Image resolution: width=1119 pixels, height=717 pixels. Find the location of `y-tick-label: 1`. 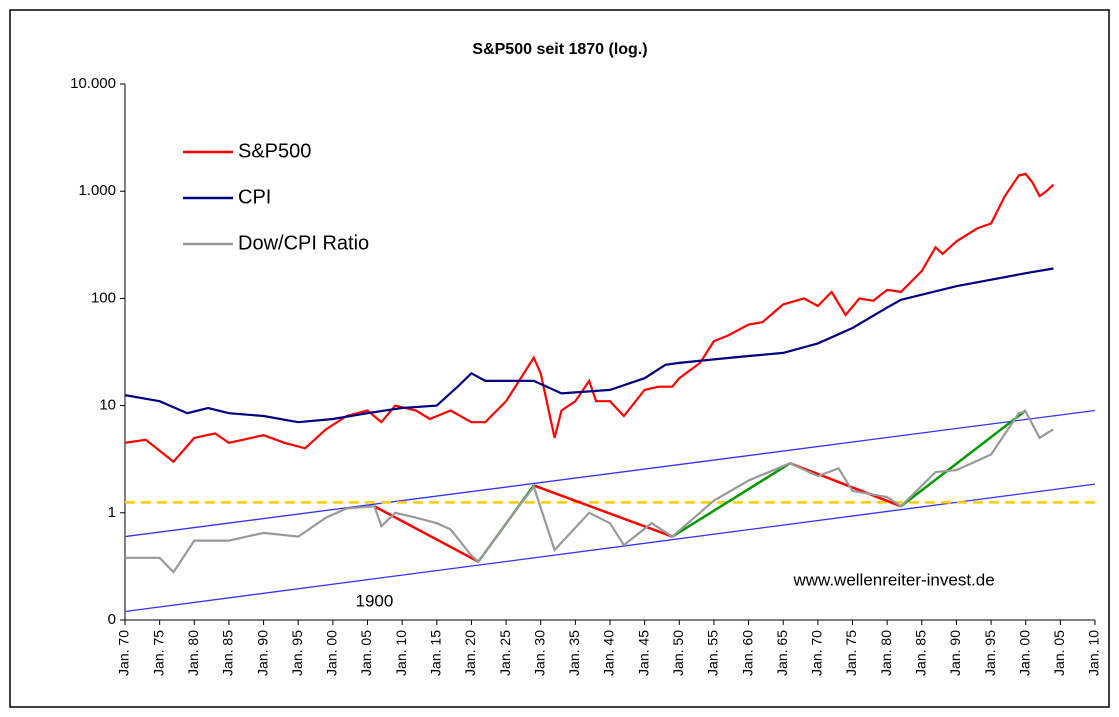

y-tick-label: 1 is located at coordinates (112, 512).